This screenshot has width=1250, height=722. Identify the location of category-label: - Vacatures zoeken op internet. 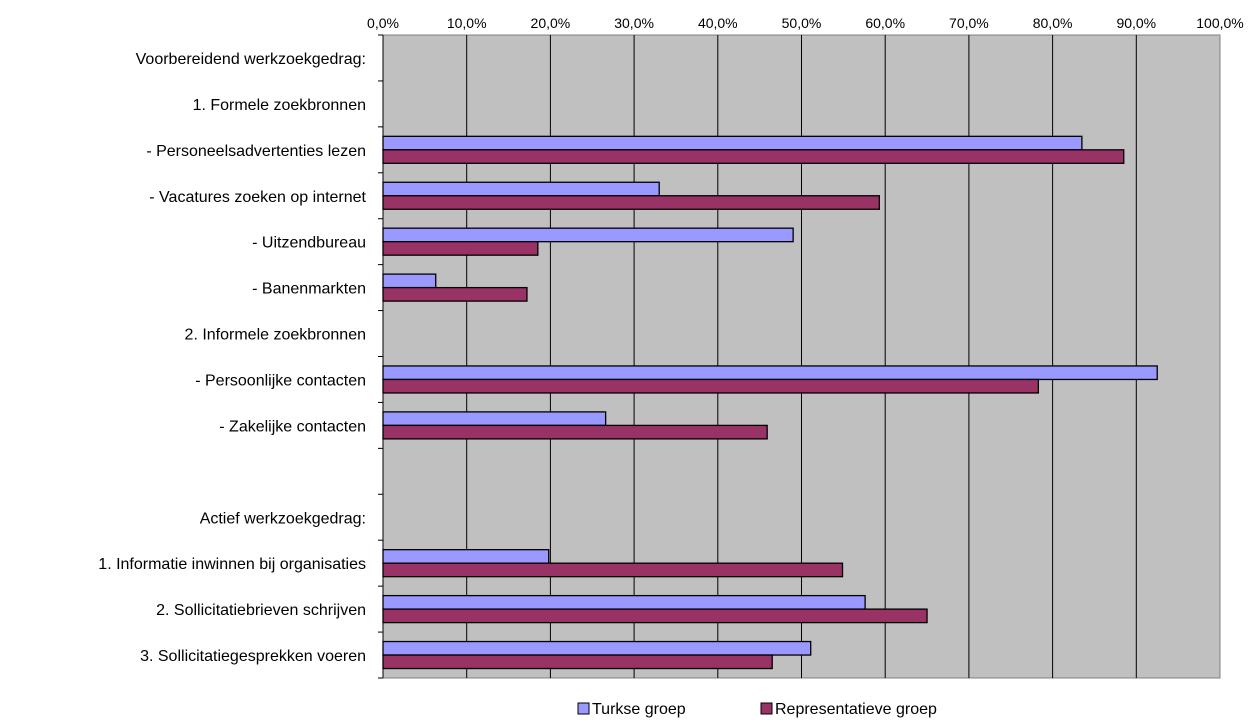
(257, 197).